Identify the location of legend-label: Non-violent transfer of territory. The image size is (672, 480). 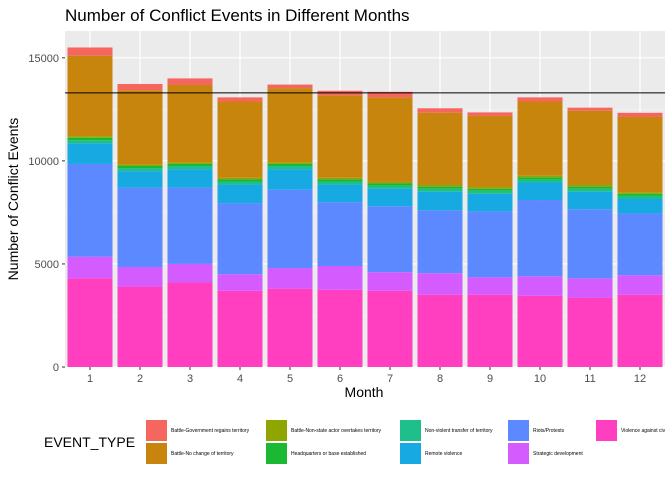
(459, 431).